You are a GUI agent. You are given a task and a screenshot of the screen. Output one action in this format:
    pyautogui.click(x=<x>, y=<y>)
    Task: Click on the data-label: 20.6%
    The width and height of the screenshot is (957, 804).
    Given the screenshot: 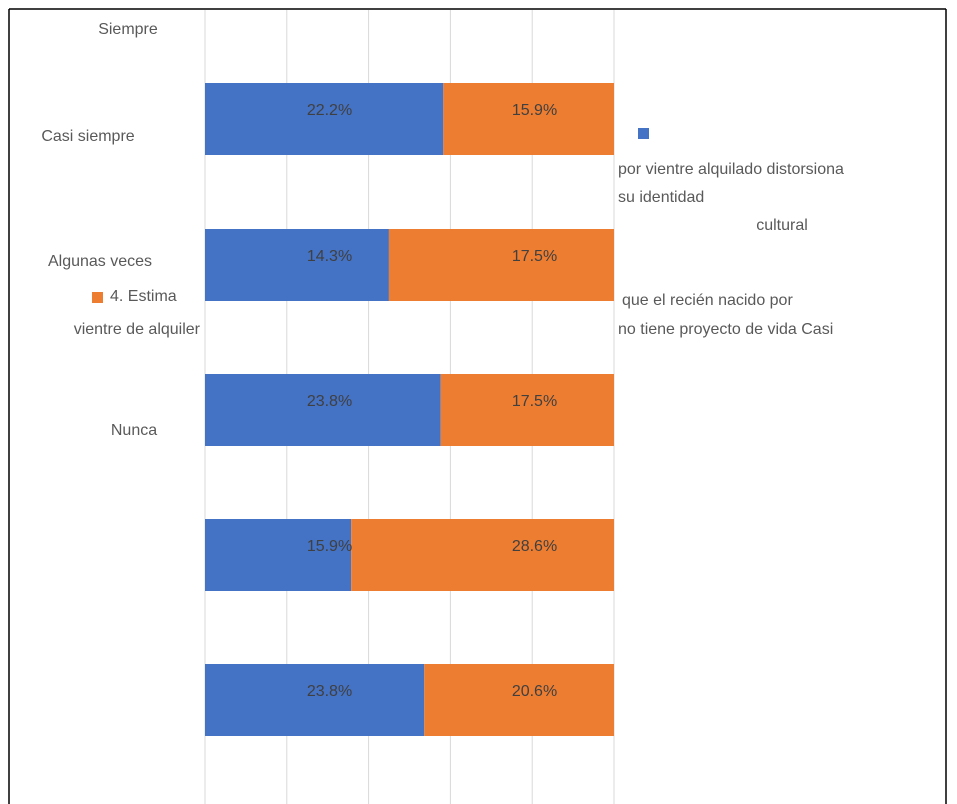 What is the action you would take?
    pyautogui.click(x=534, y=691)
    